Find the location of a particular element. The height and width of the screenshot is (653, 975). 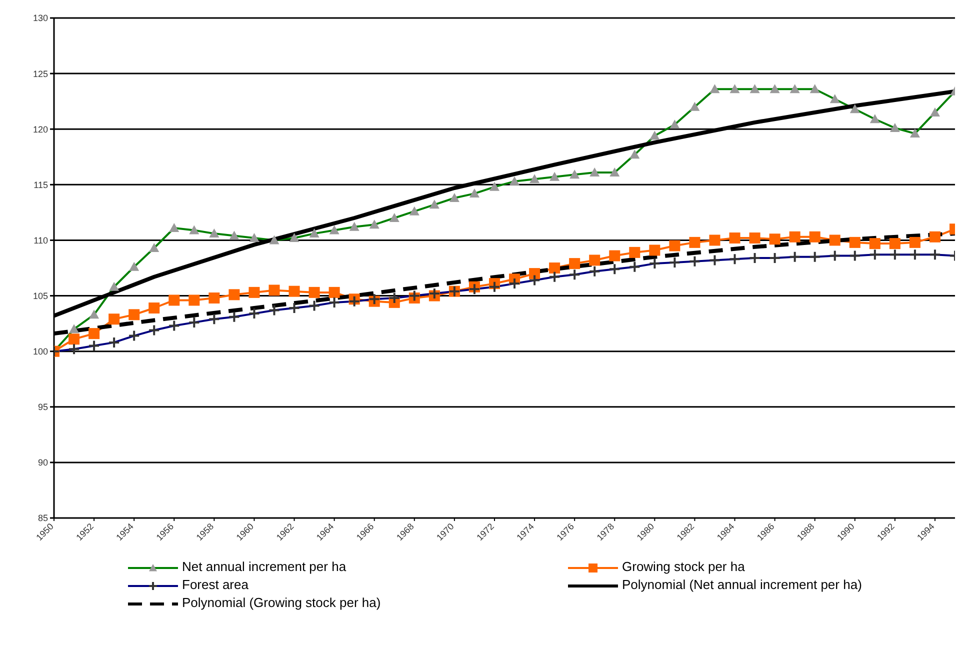

legend-label: Forest area is located at coordinates (215, 584).